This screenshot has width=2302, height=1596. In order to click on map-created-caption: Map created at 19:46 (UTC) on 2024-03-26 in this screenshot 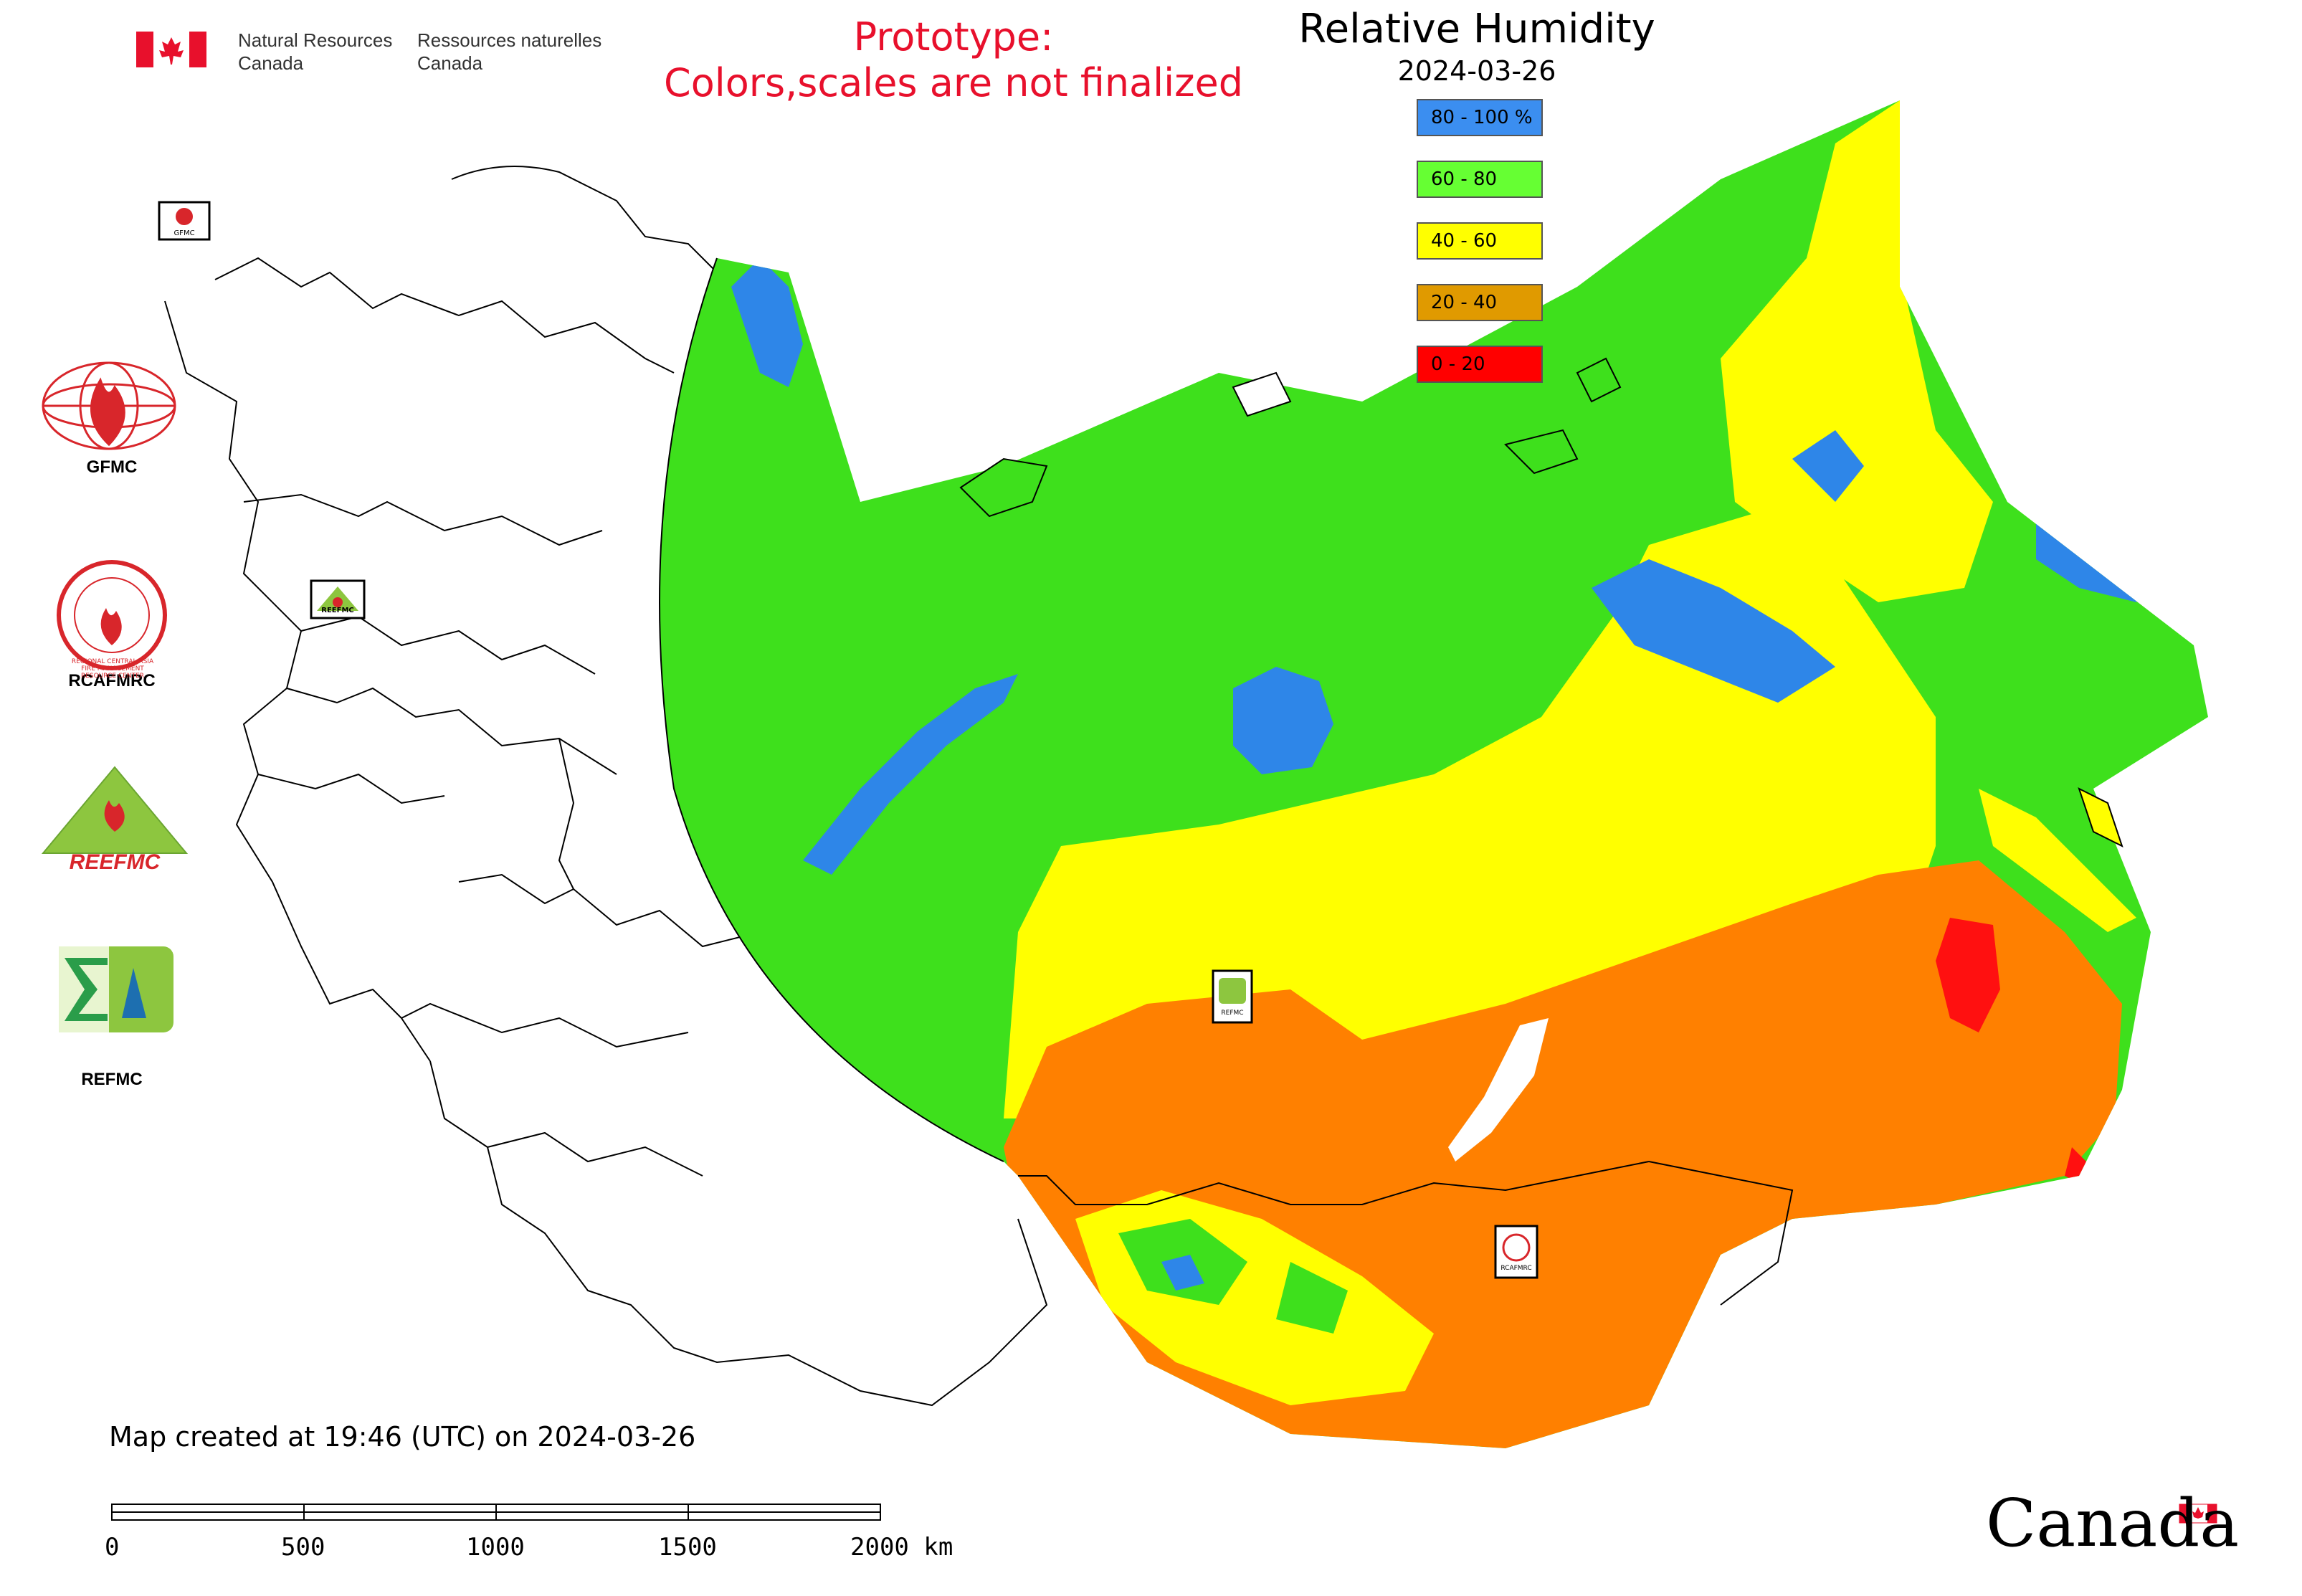, I will do `click(402, 1437)`.